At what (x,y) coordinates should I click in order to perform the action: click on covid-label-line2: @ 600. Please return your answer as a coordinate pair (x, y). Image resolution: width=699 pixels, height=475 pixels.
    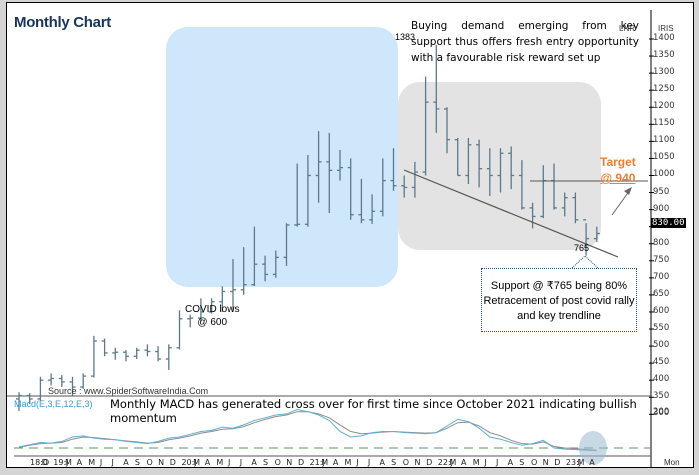
    Looking at the image, I should click on (212, 322).